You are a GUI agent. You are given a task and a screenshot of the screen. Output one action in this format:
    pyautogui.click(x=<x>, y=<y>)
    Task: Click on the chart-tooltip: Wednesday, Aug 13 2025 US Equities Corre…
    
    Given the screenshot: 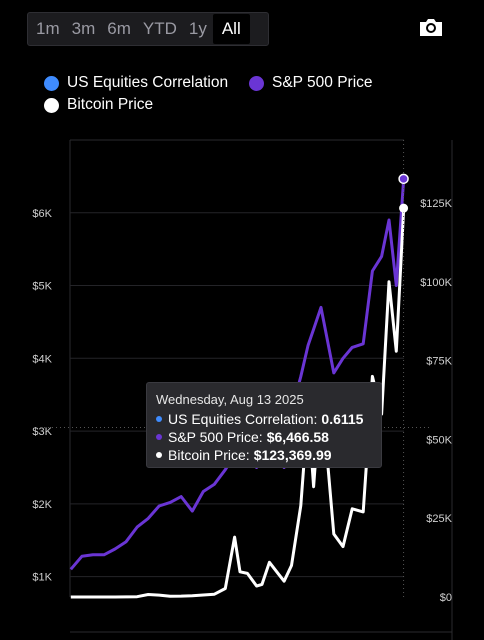 What is the action you would take?
    pyautogui.click(x=264, y=425)
    